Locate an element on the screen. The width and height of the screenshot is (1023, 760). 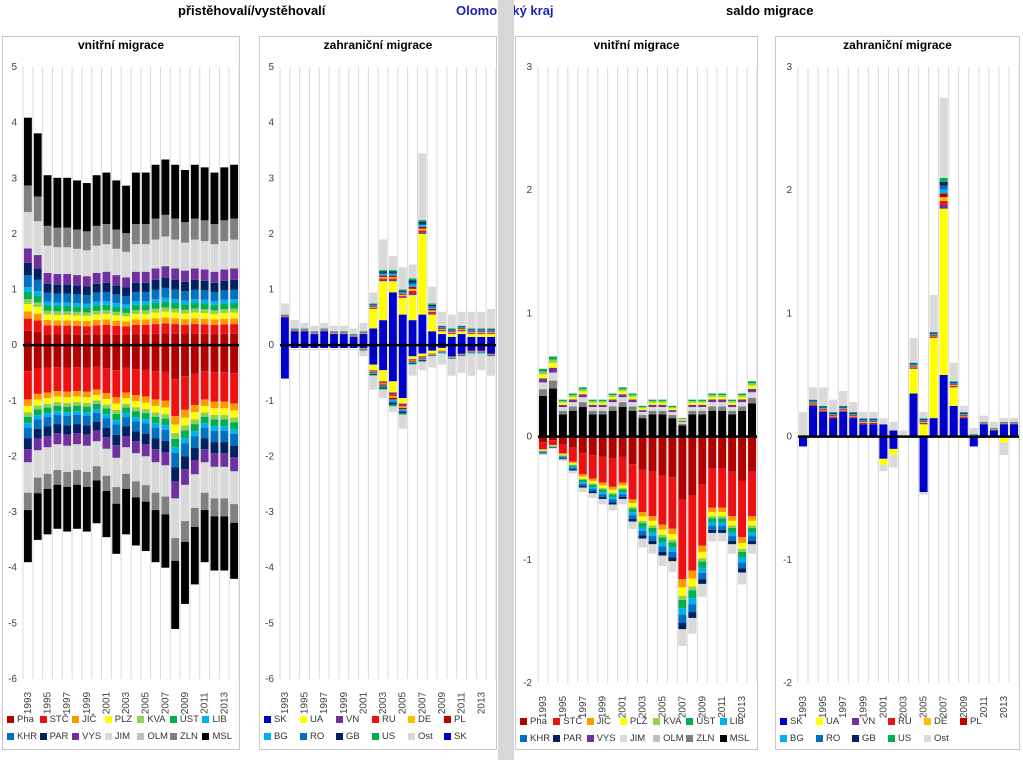
legend-label: ZLN is located at coordinates (705, 738).